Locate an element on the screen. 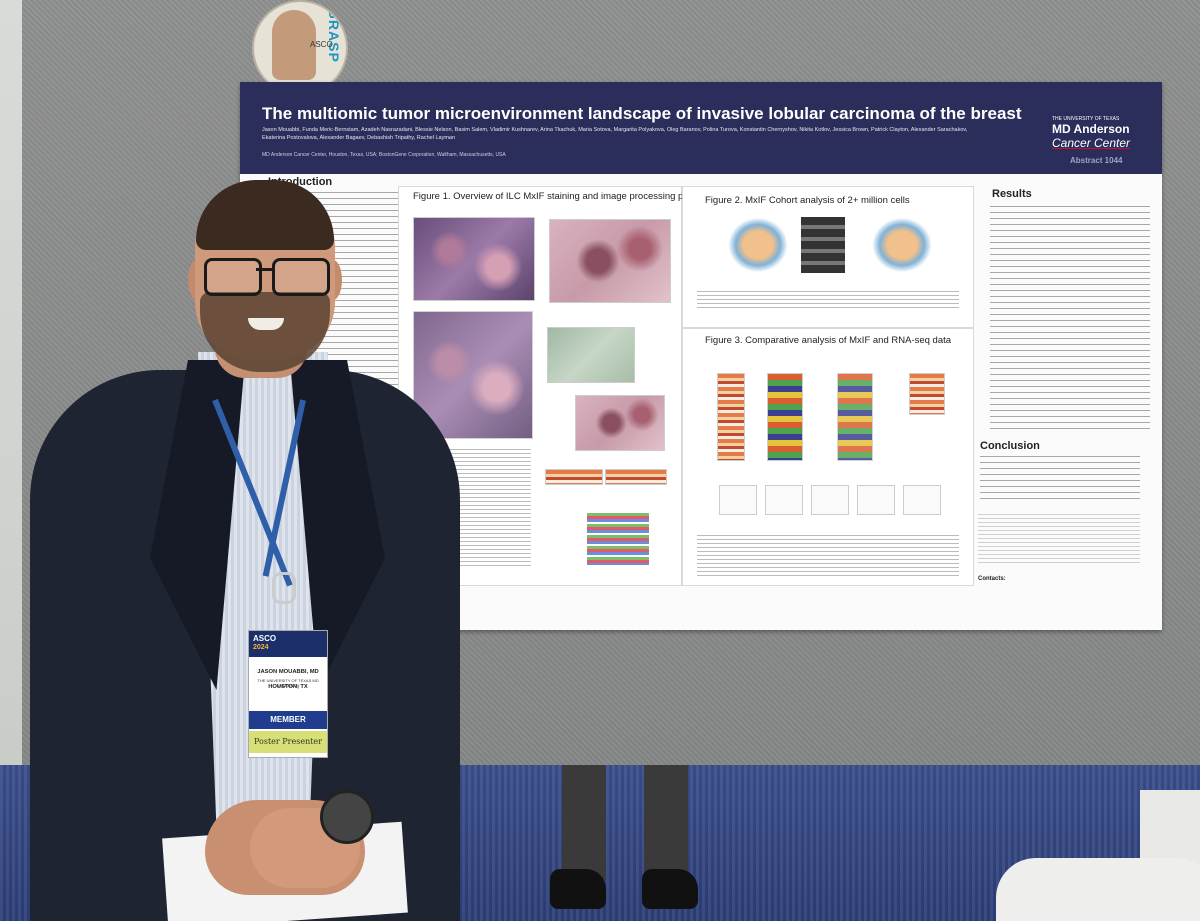 The height and width of the screenshot is (921, 1200). left-lens is located at coordinates (233, 277).